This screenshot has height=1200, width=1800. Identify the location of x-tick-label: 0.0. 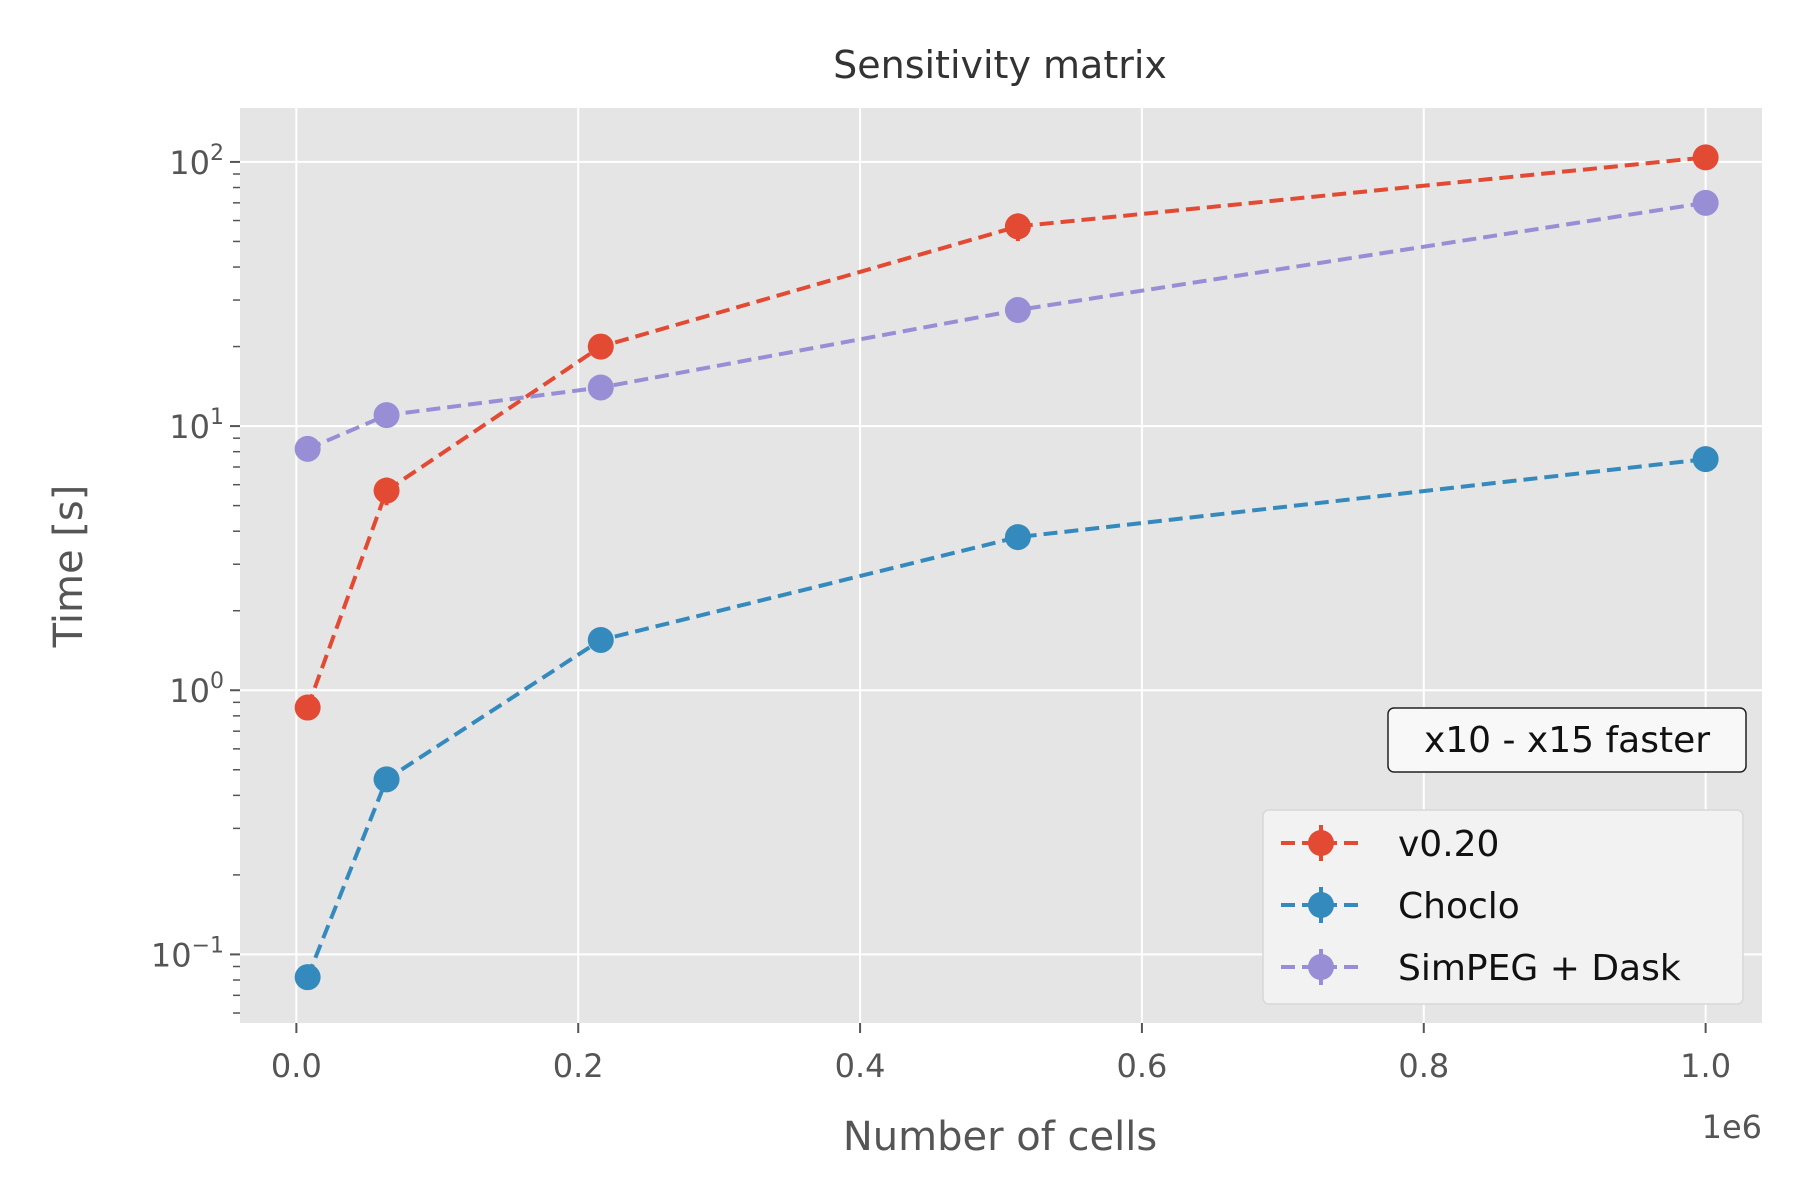
(296, 1066).